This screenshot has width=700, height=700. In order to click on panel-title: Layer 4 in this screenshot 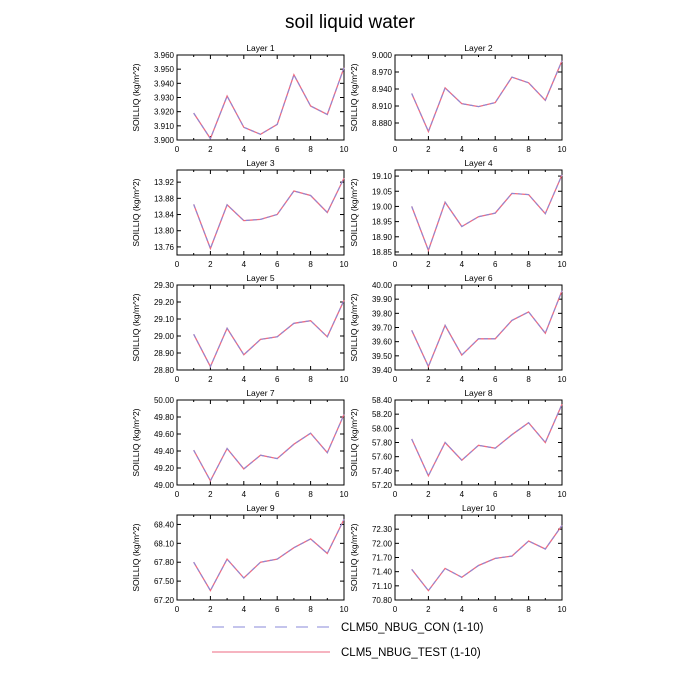, I will do `click(478, 163)`.